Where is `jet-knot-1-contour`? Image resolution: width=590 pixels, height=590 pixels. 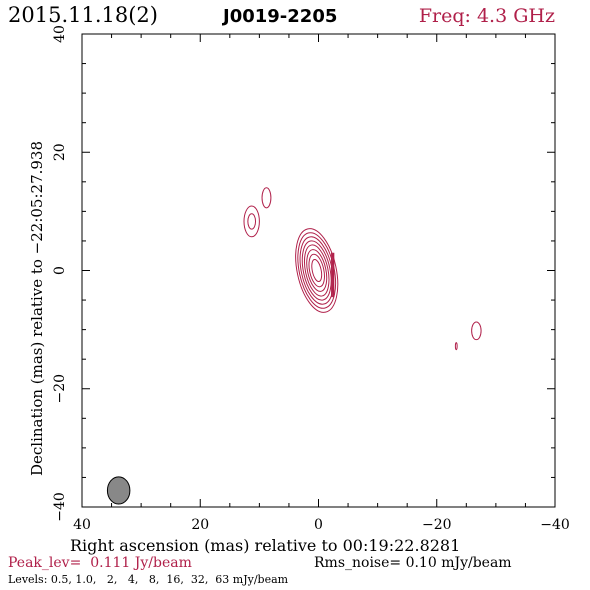
jet-knot-1-contour is located at coordinates (252, 221).